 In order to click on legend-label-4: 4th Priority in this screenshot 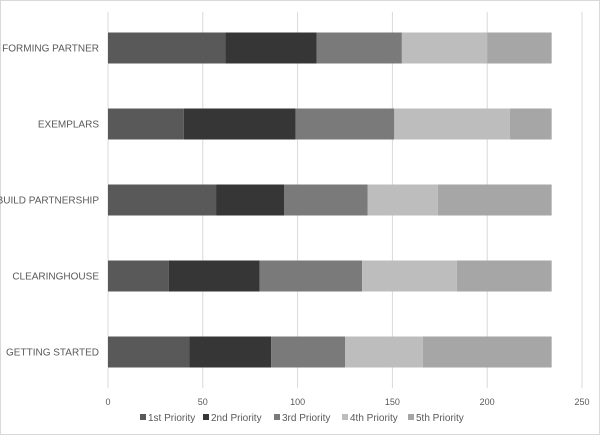, I will do `click(374, 418)`.